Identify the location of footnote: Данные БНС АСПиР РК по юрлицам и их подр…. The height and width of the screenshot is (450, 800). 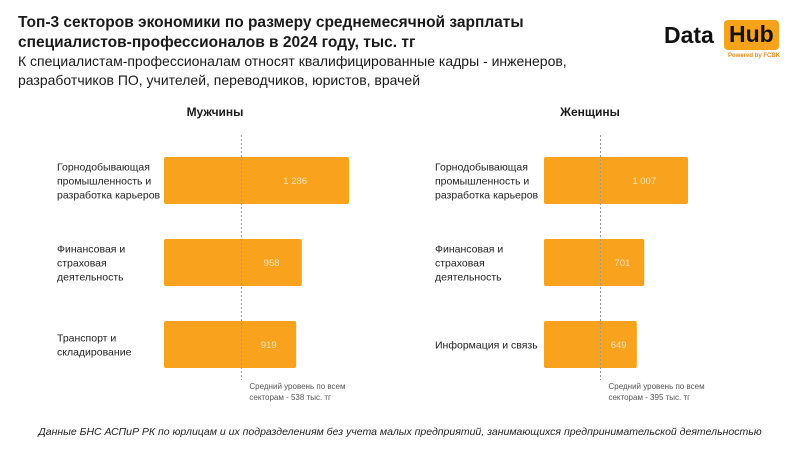
(400, 432).